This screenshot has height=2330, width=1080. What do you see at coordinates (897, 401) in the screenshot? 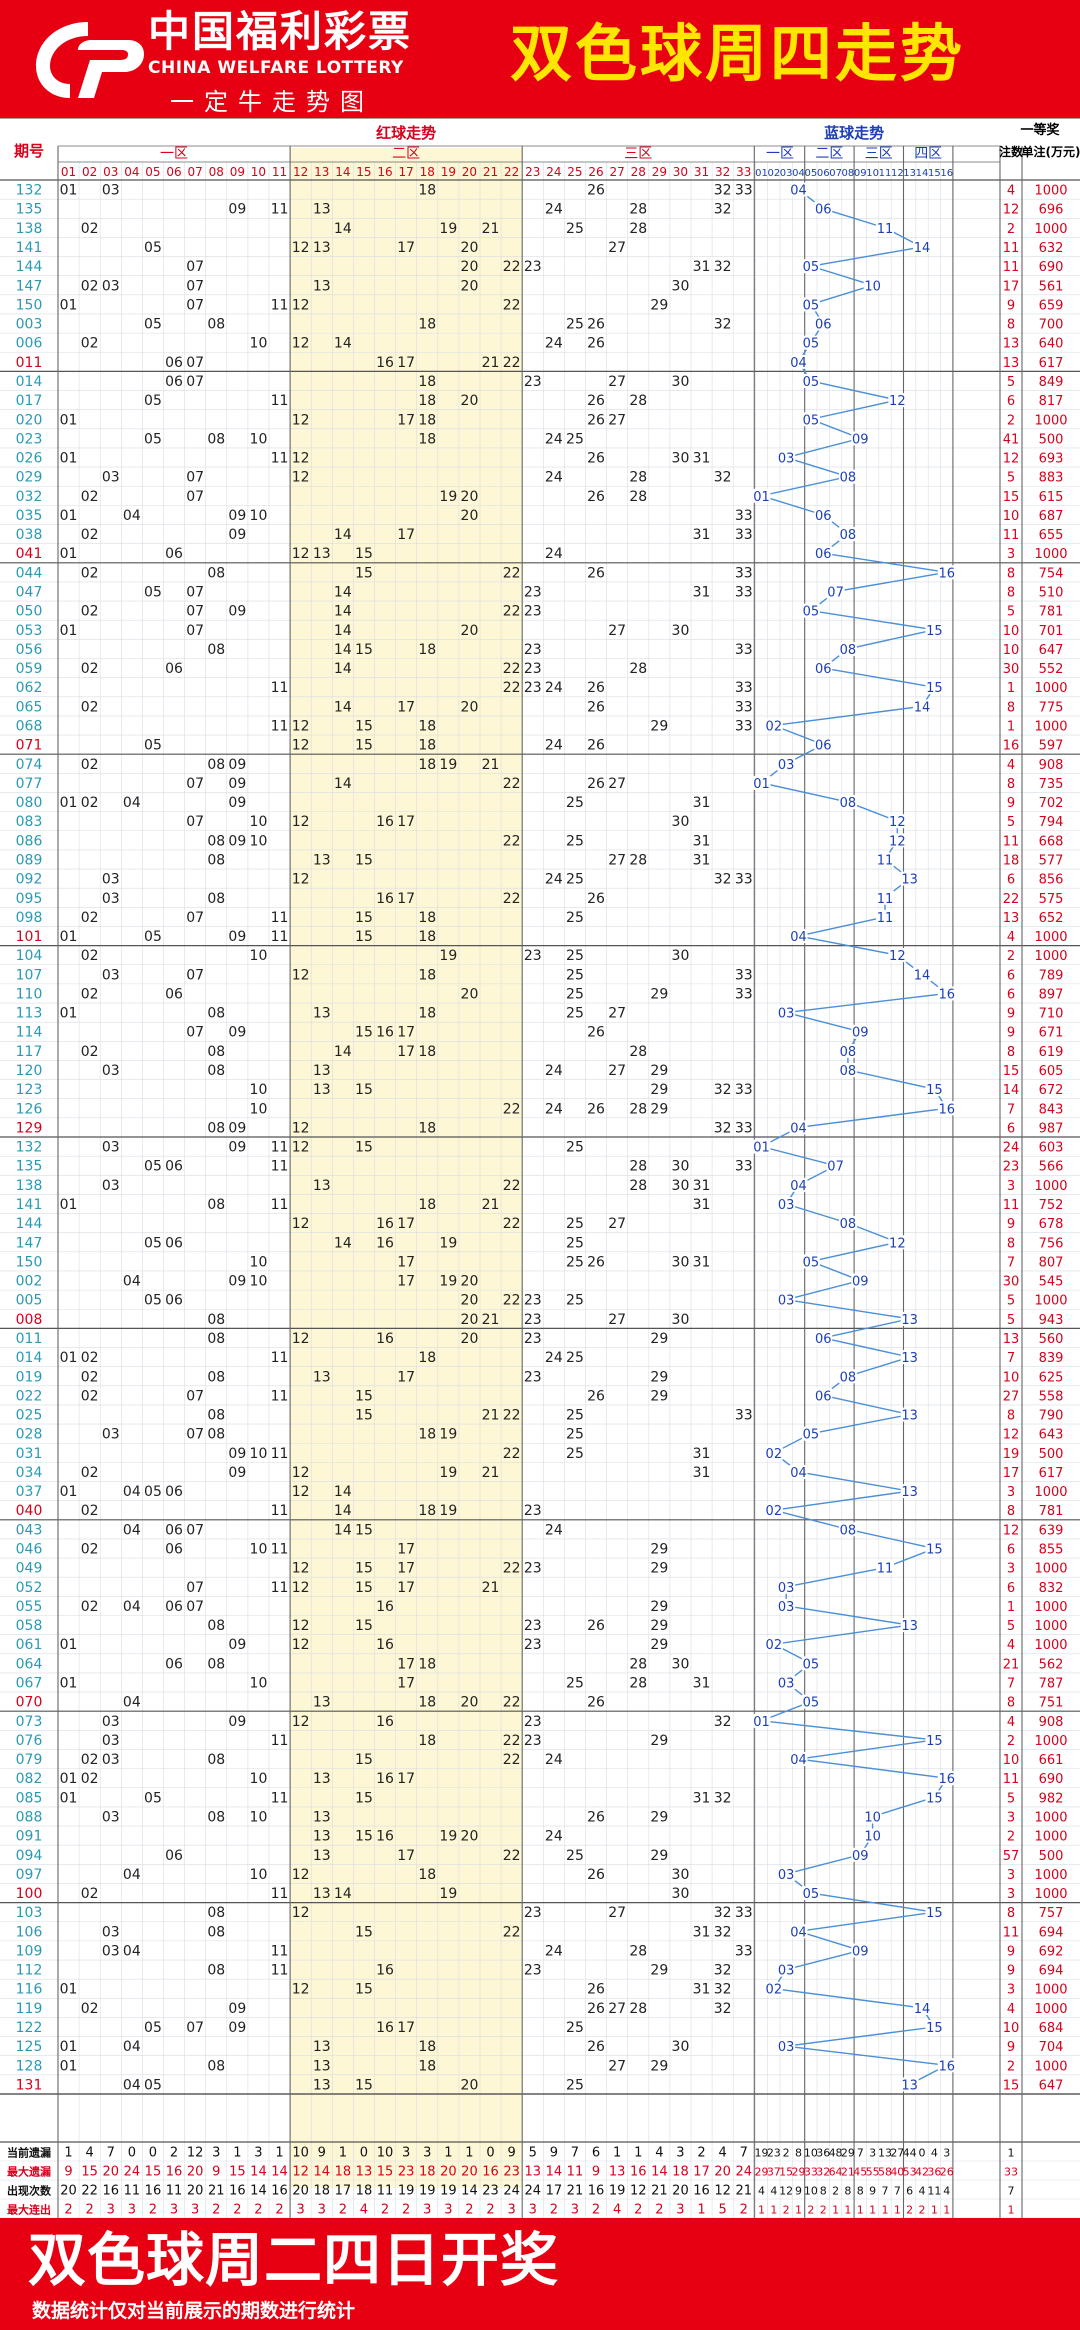
I see `blue-ball: 12` at bounding box center [897, 401].